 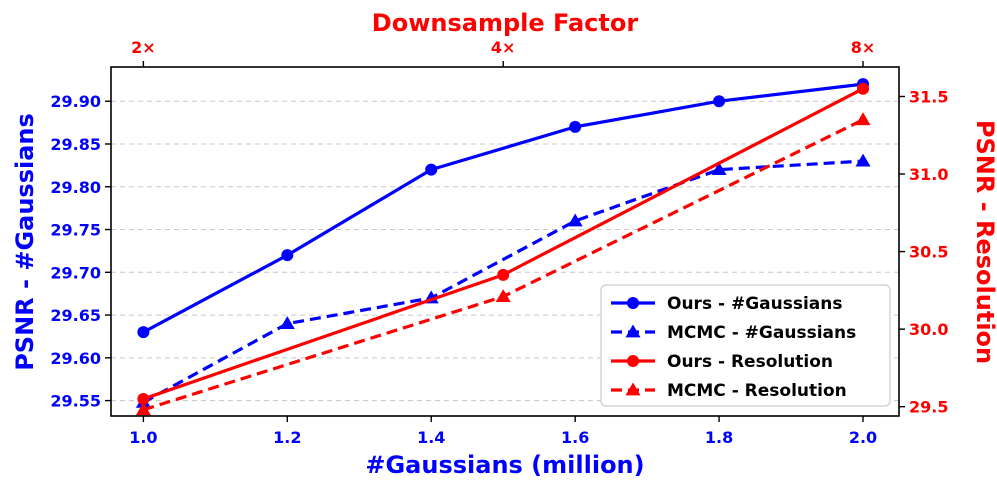 I want to click on left-tick-label: 29.60, so click(x=75, y=358).